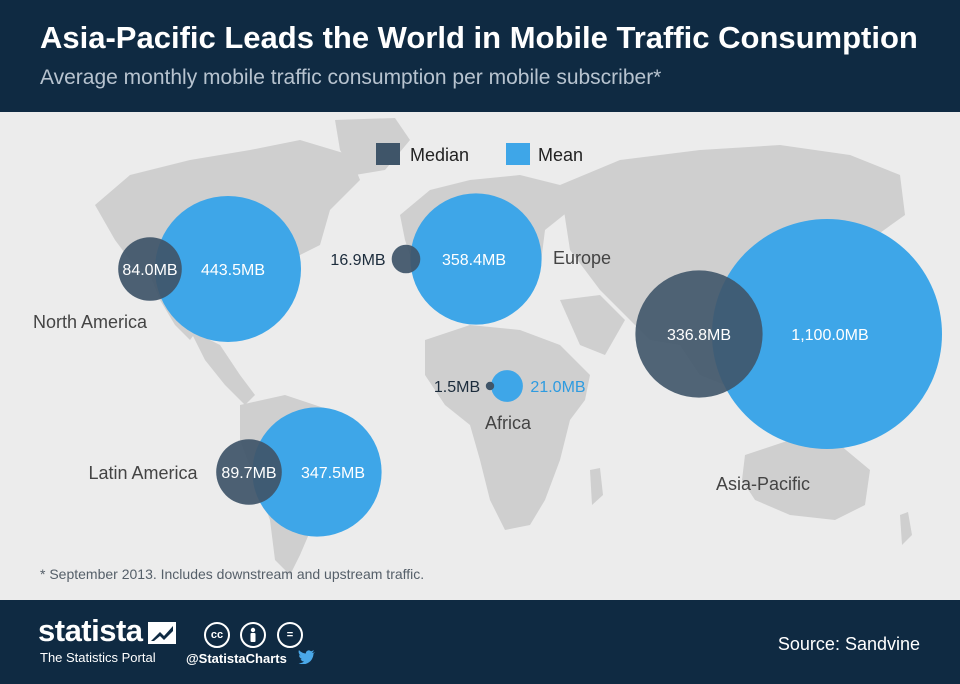  I want to click on label-africa-median: 1.5MB, so click(457, 387).